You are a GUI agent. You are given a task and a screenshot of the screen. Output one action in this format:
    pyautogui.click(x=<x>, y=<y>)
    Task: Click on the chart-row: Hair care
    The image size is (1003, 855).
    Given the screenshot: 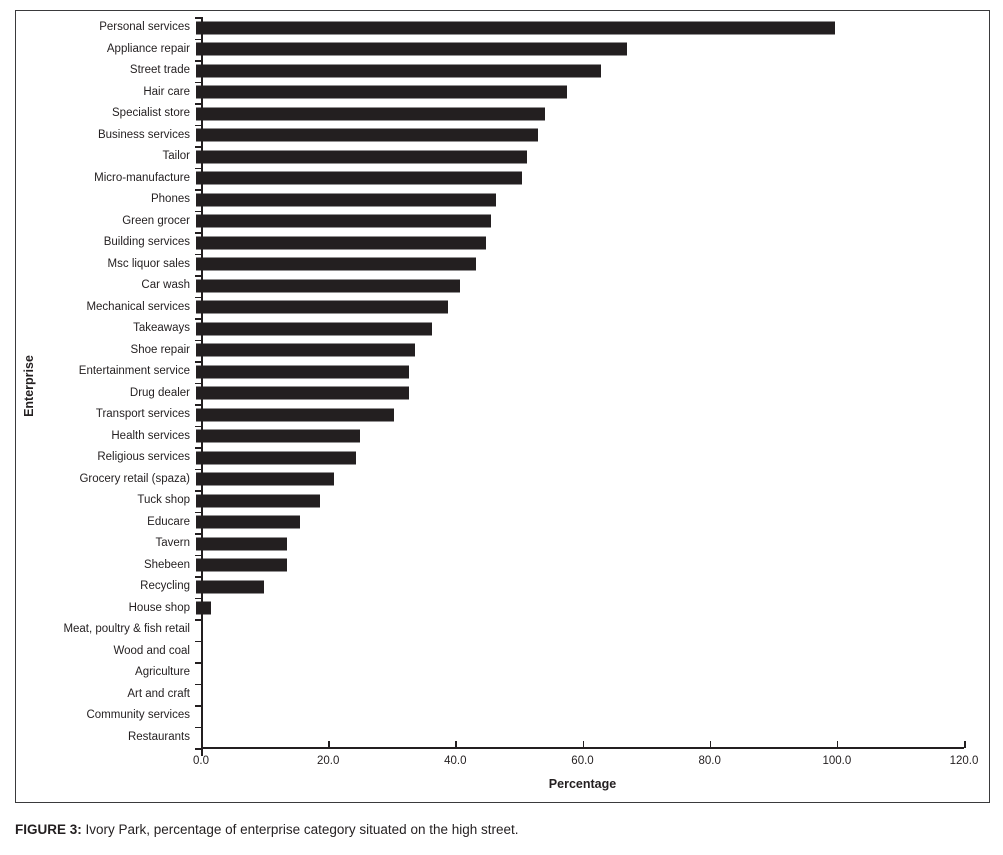 What is the action you would take?
    pyautogui.click(x=489, y=93)
    